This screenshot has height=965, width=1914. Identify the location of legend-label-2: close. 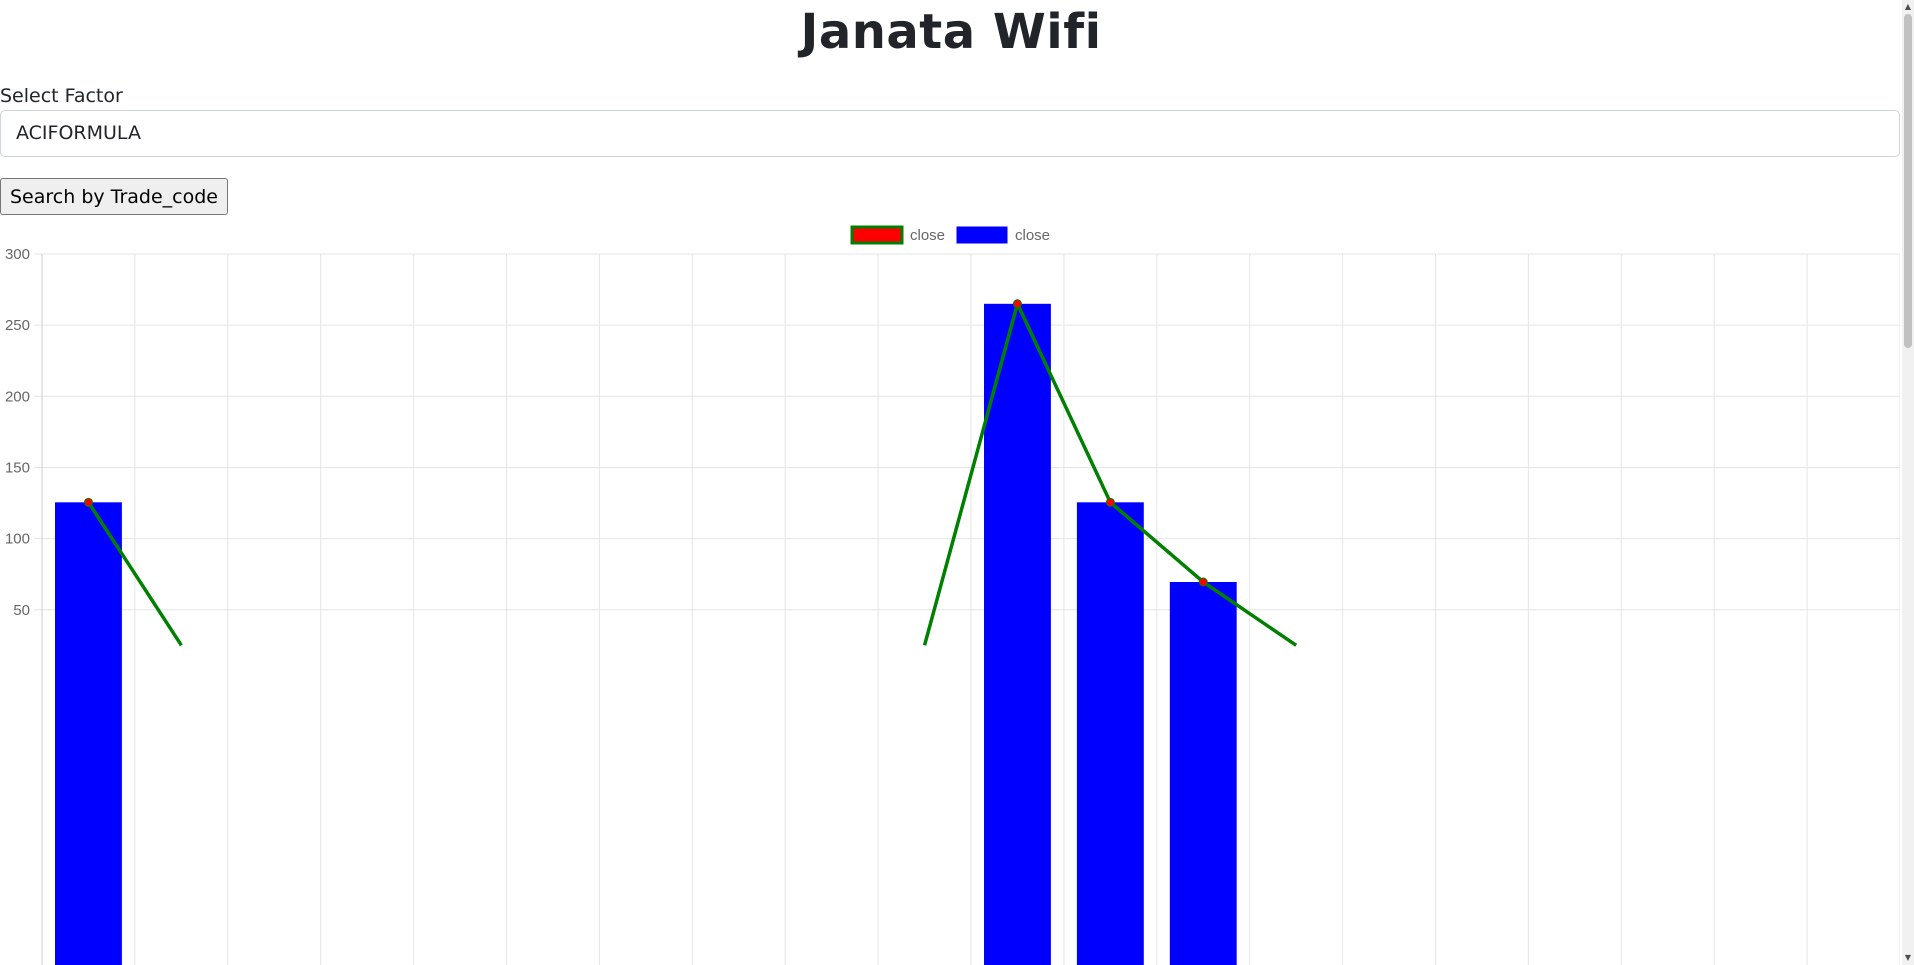
(1032, 235).